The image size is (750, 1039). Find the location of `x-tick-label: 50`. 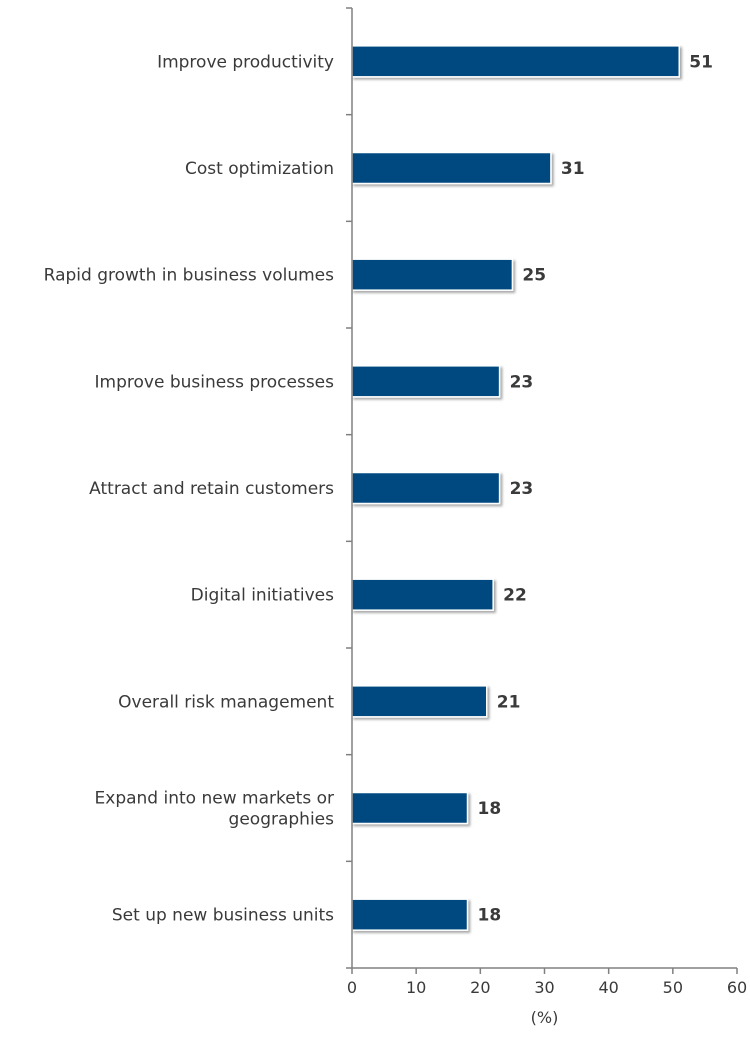

x-tick-label: 50 is located at coordinates (673, 987).